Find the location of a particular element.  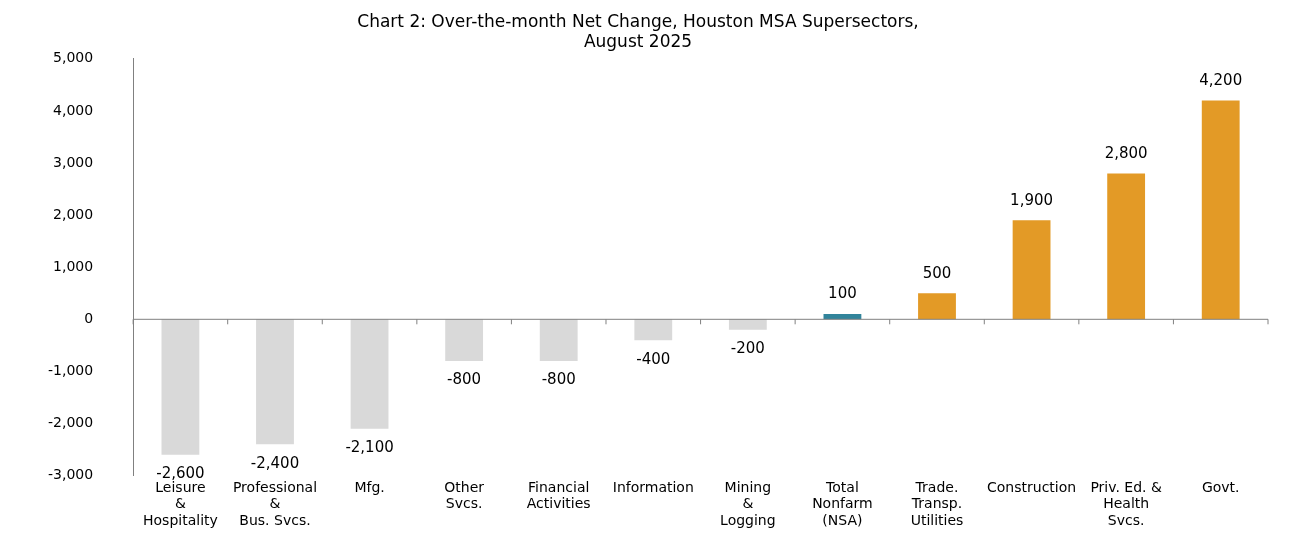

data-label: 2,800 is located at coordinates (1126, 152).